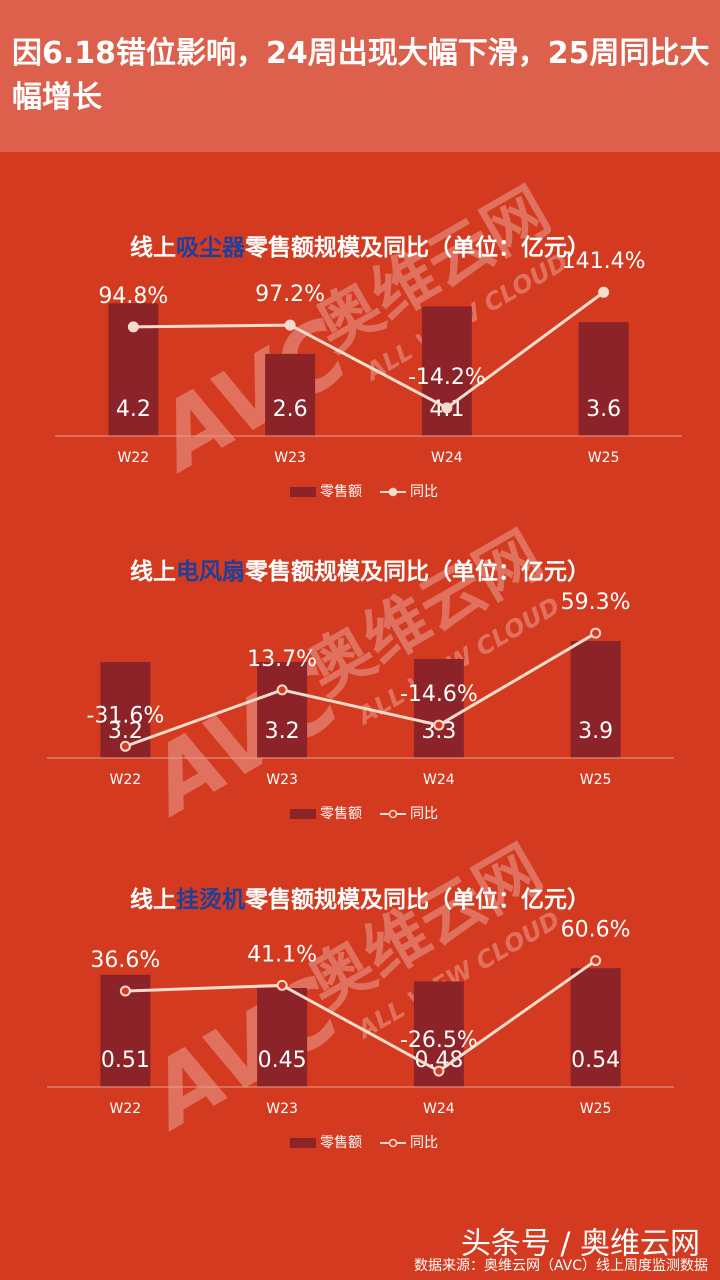  I want to click on bar-value-label: 3.9, so click(595, 731).